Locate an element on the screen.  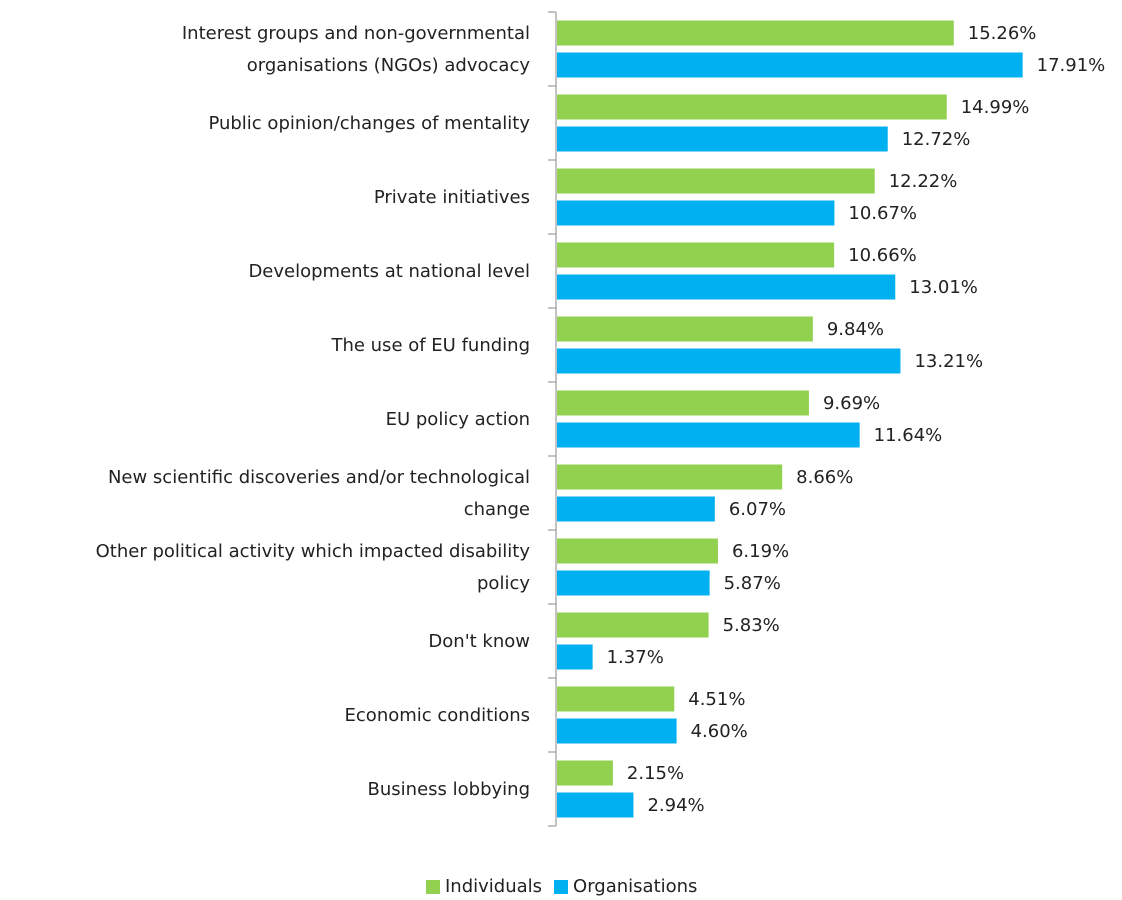
data-label-organisations-0: 17.91% is located at coordinates (1071, 65).